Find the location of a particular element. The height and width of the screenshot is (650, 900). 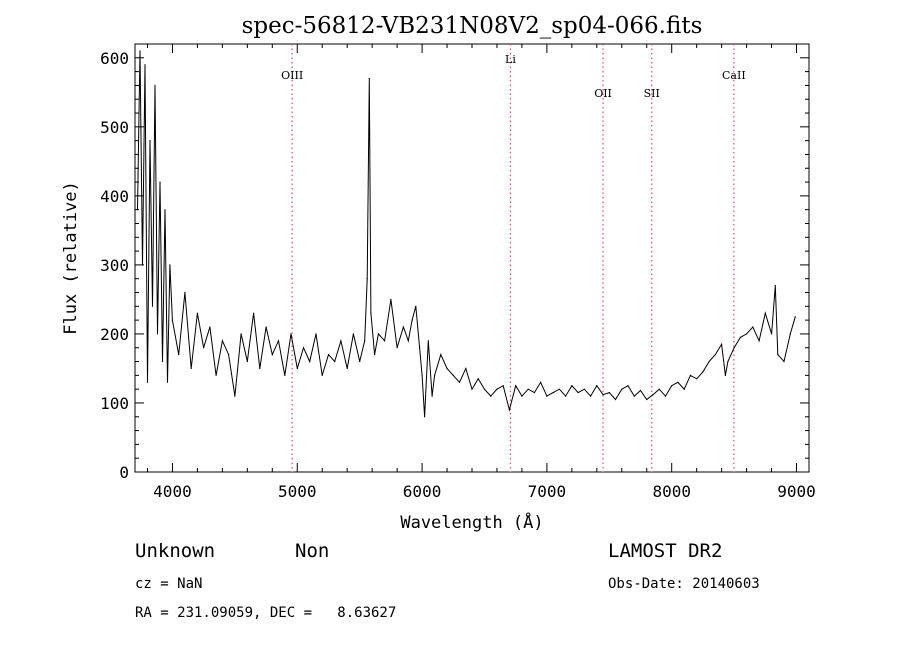

y-tick-label: 500 is located at coordinates (114, 127).